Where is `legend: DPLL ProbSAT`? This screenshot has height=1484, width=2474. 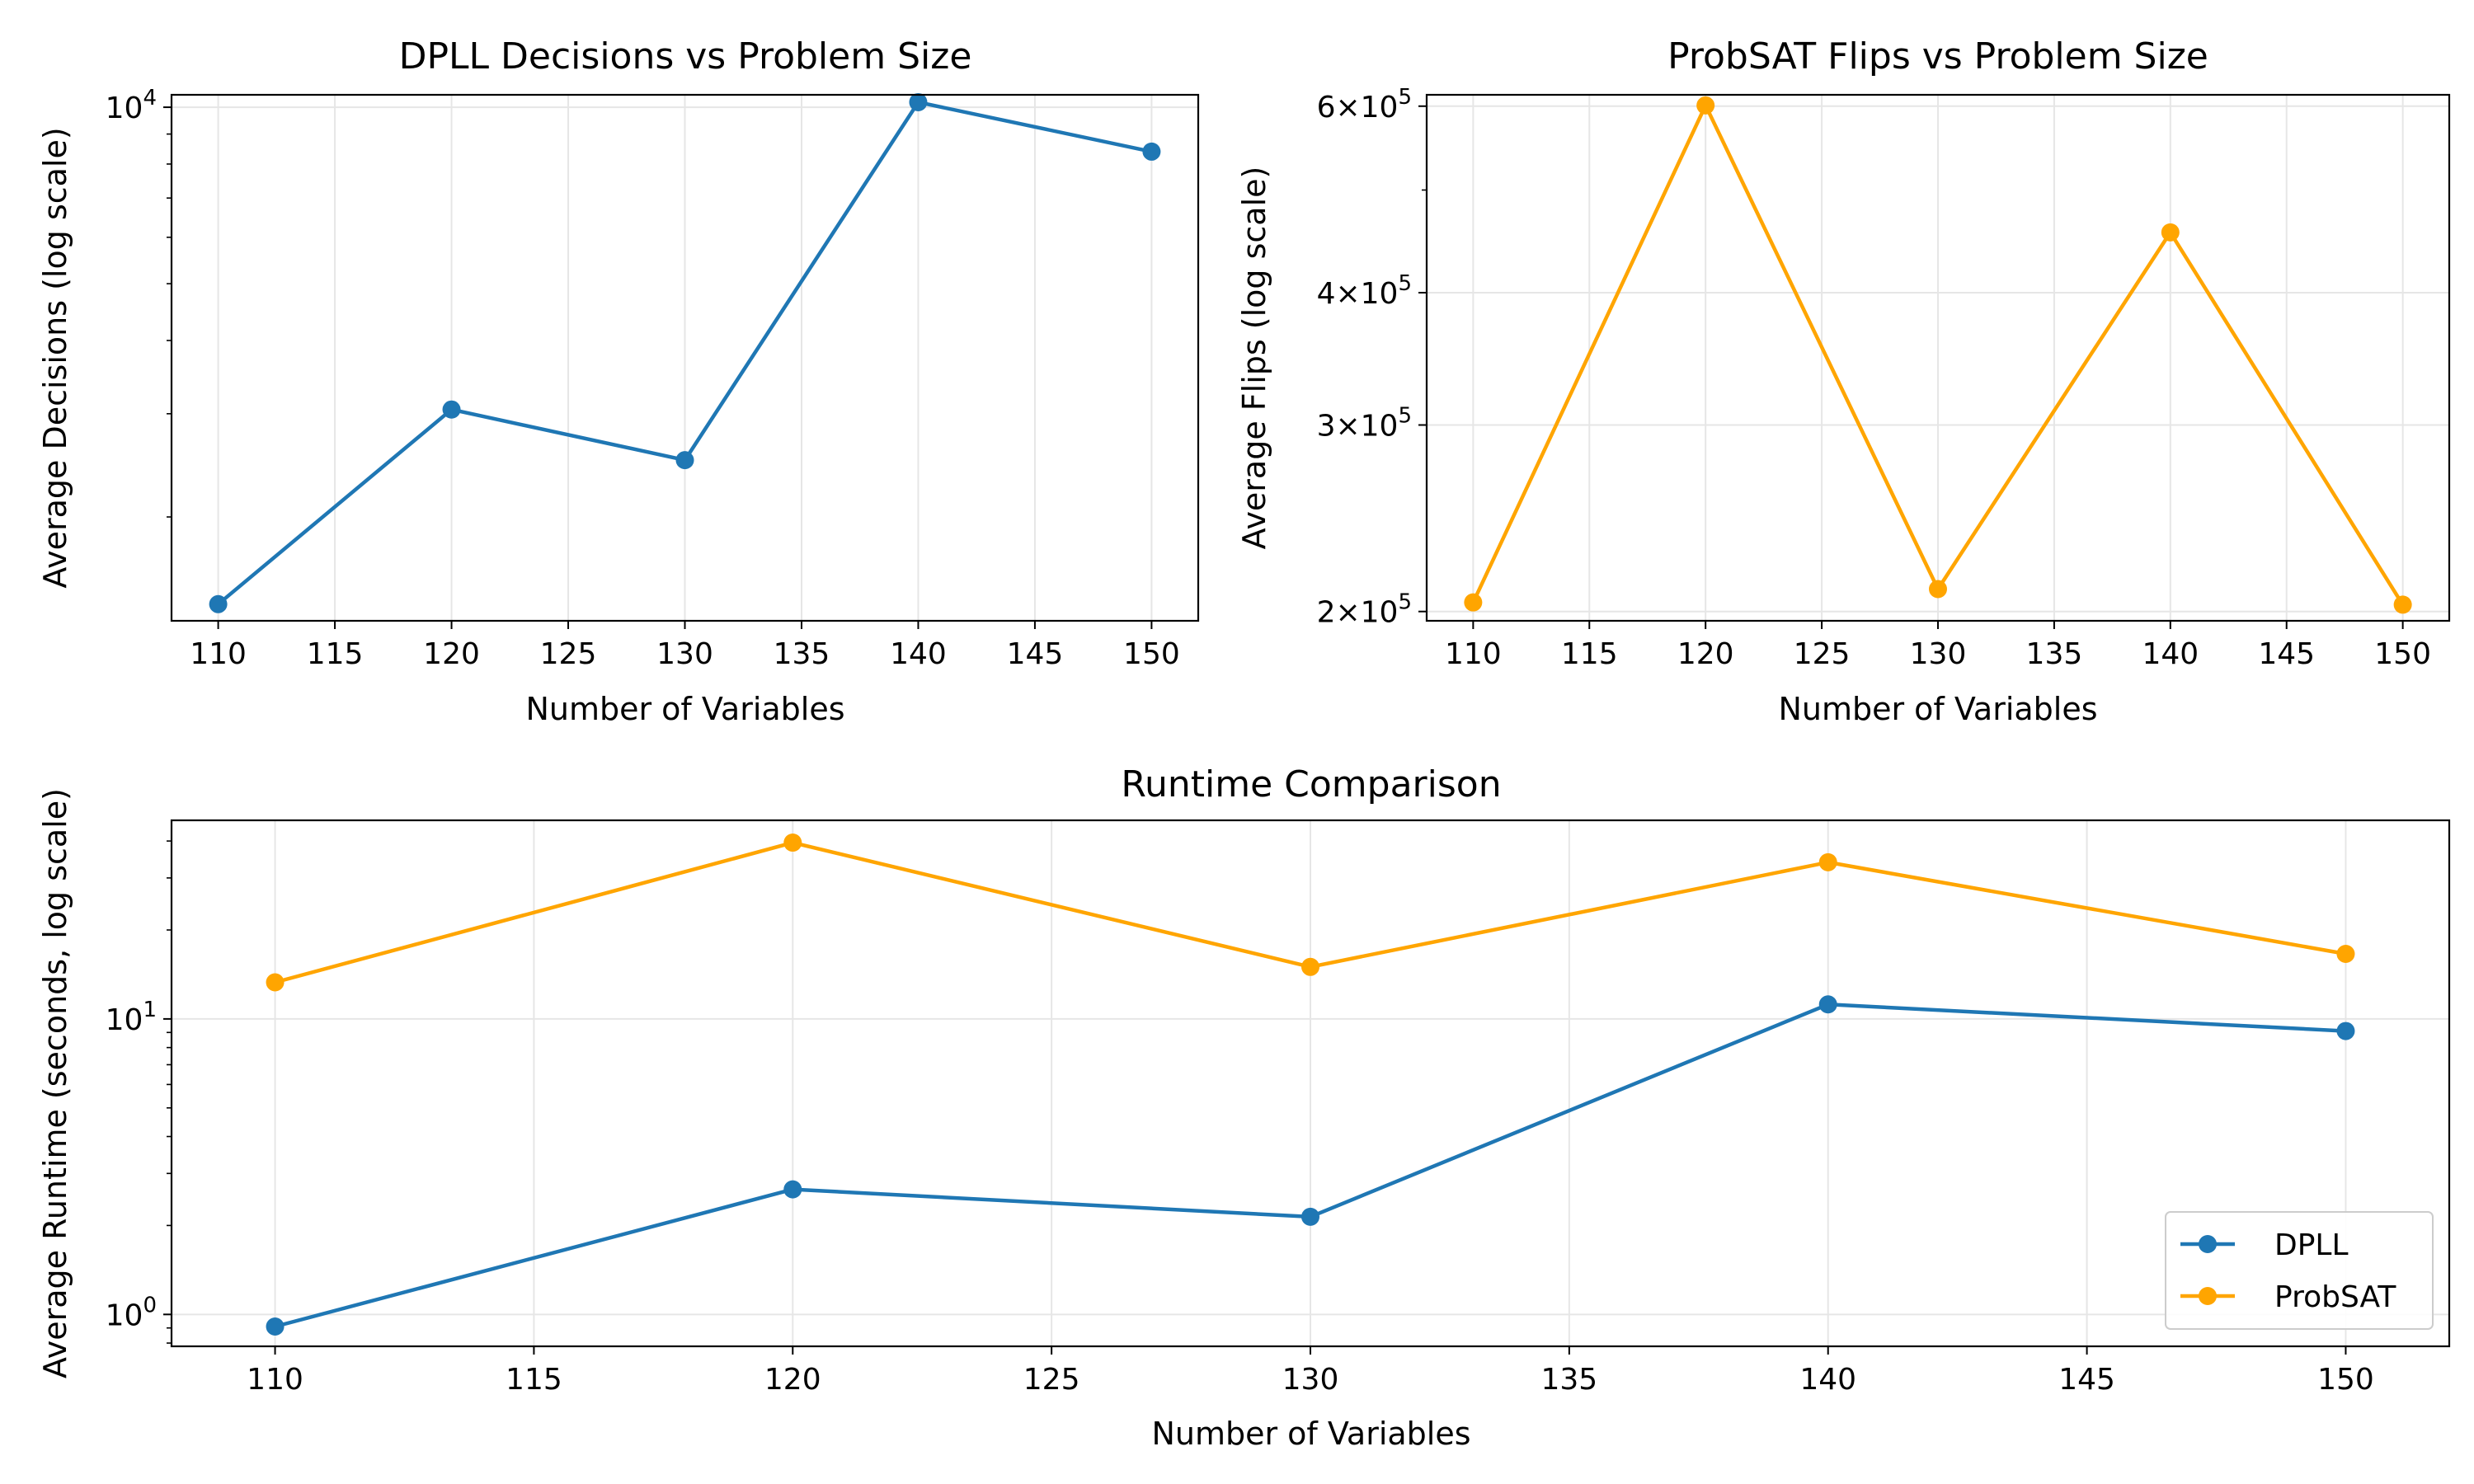 legend: DPLL ProbSAT is located at coordinates (2299, 1270).